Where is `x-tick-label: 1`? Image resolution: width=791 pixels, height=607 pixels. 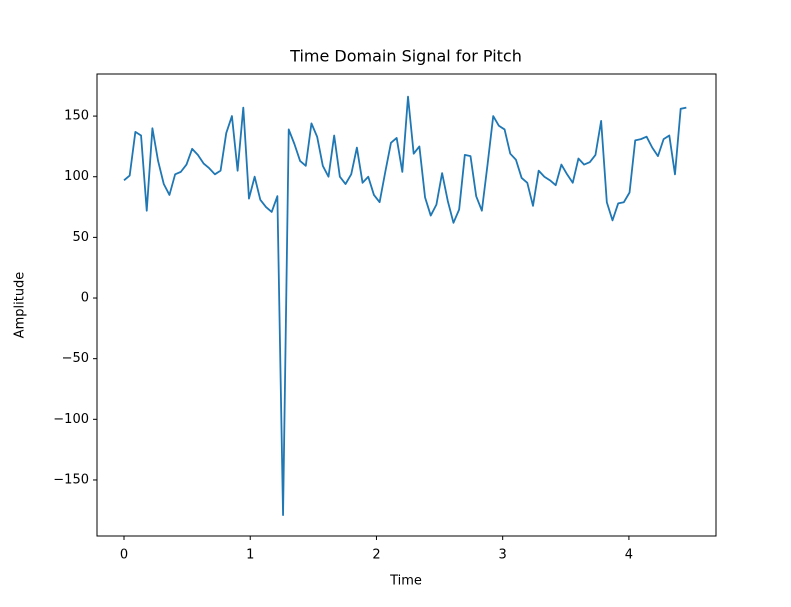
x-tick-label: 1 is located at coordinates (250, 555).